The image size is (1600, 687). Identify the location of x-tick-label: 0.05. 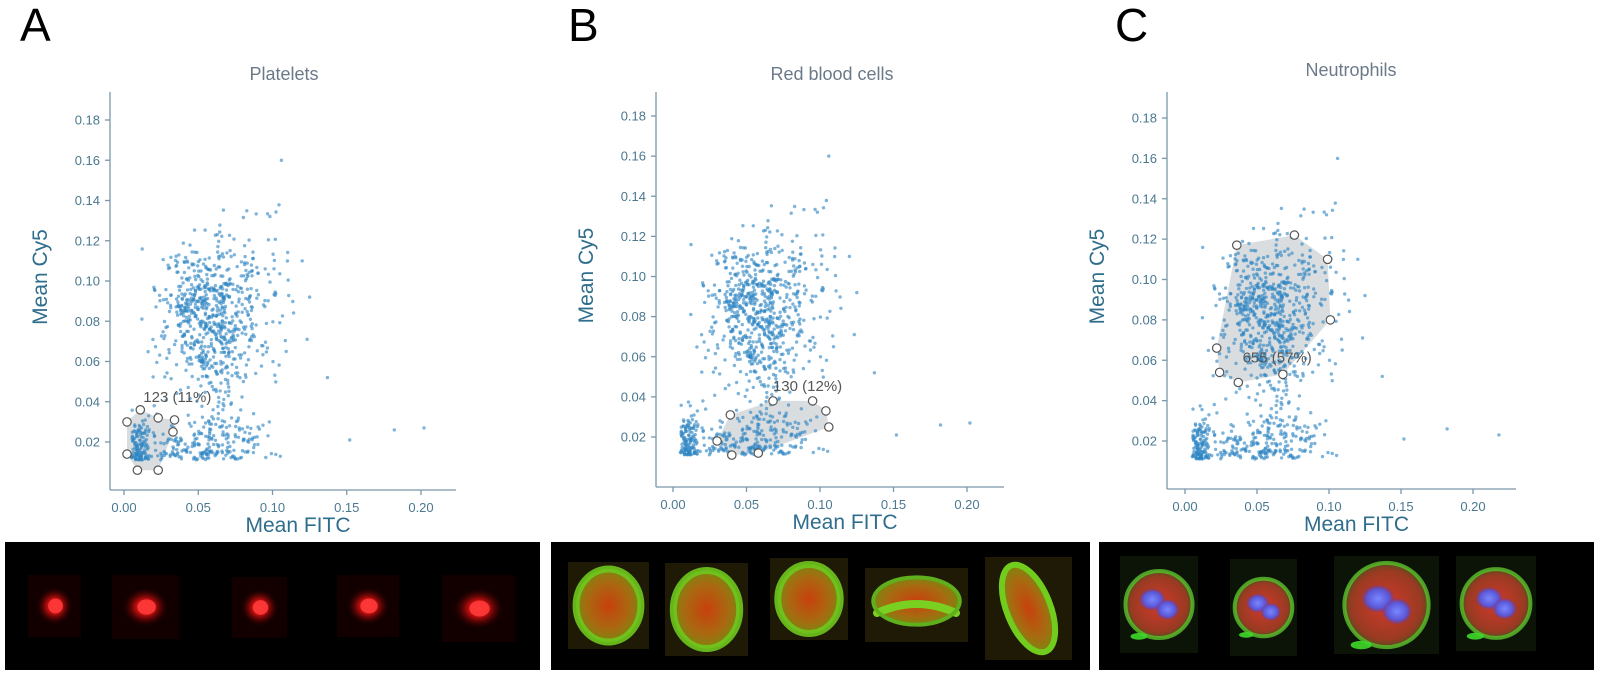
(198, 507).